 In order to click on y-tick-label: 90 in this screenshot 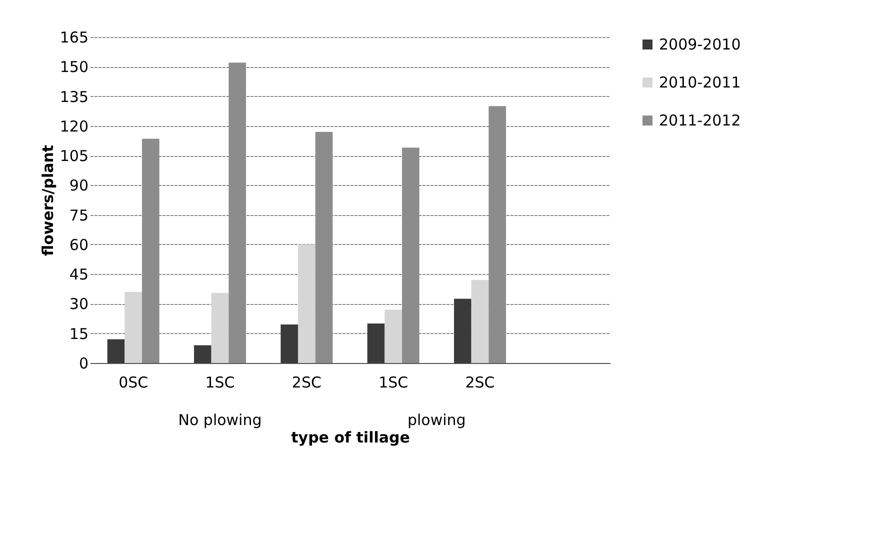, I will do `click(78, 185)`.